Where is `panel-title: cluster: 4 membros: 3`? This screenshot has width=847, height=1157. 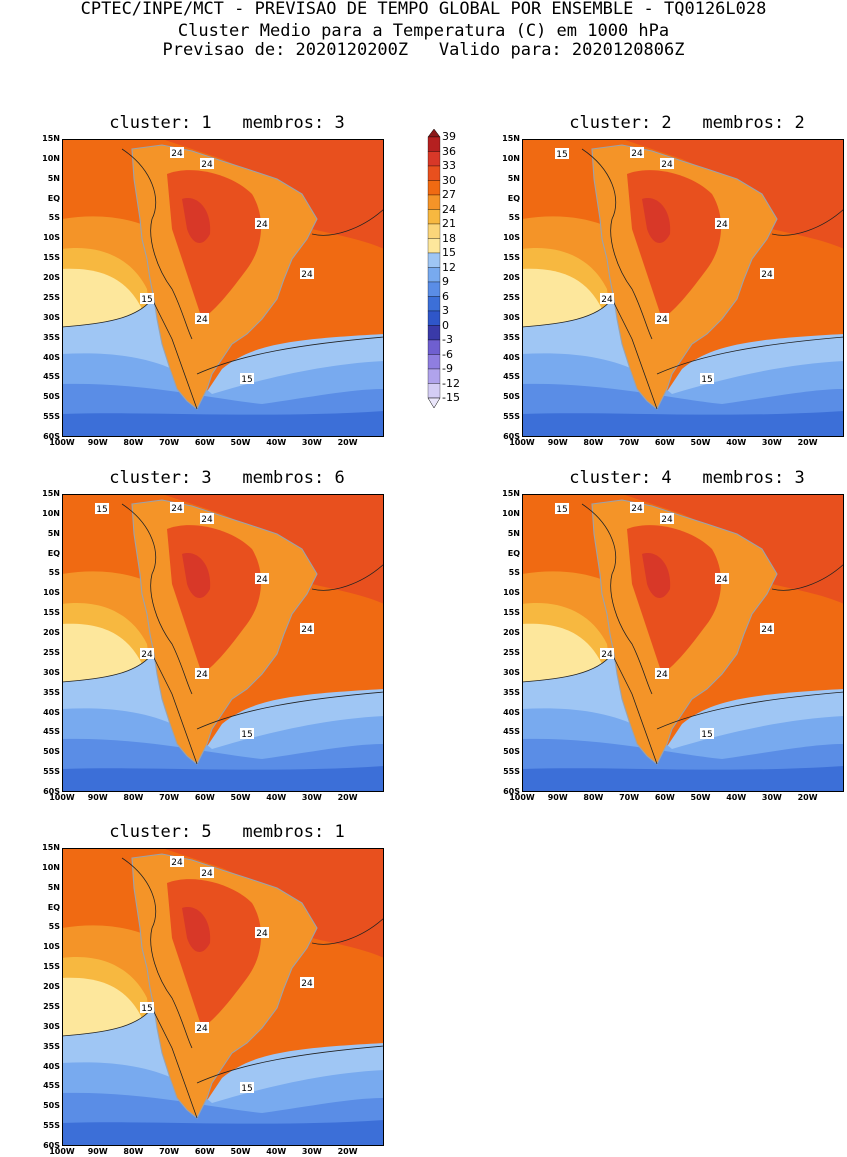 panel-title: cluster: 4 membros: 3 is located at coordinates (687, 478).